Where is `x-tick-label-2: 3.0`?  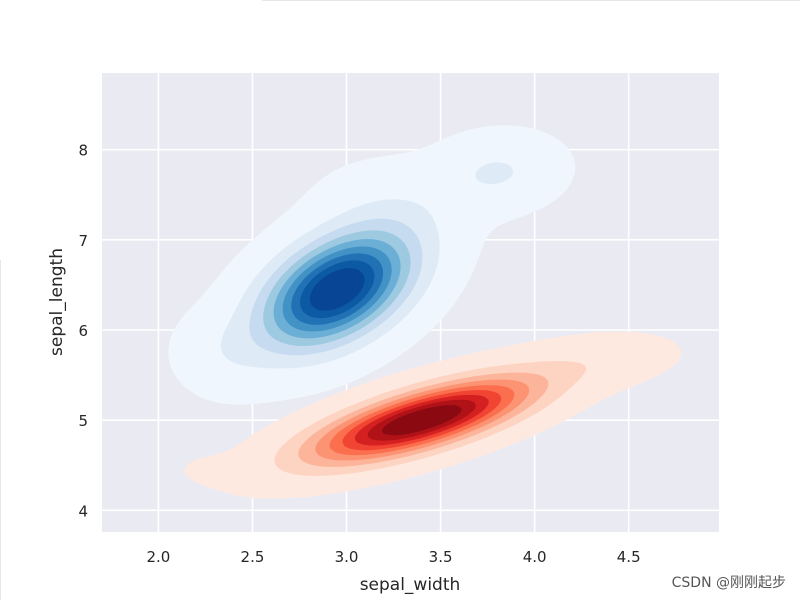 x-tick-label-2: 3.0 is located at coordinates (347, 557).